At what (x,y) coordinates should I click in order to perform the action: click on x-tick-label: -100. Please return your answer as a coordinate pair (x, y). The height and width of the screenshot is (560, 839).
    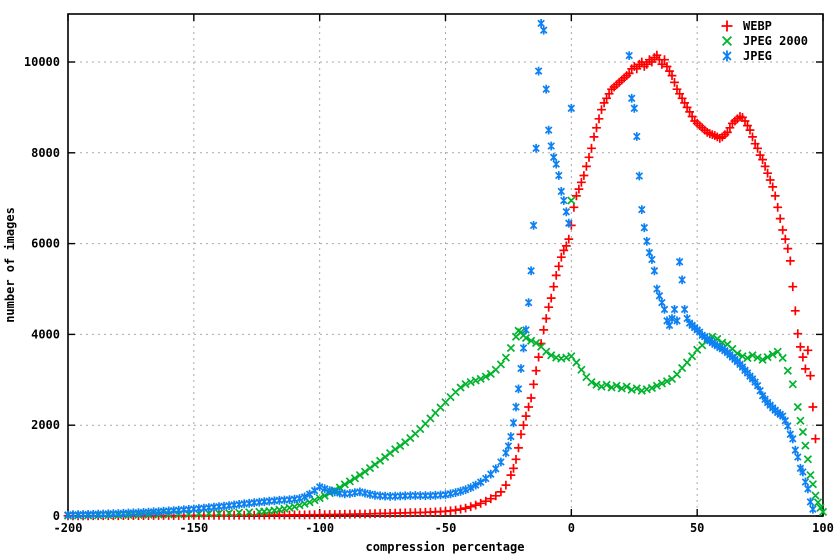
    Looking at the image, I should click on (319, 528).